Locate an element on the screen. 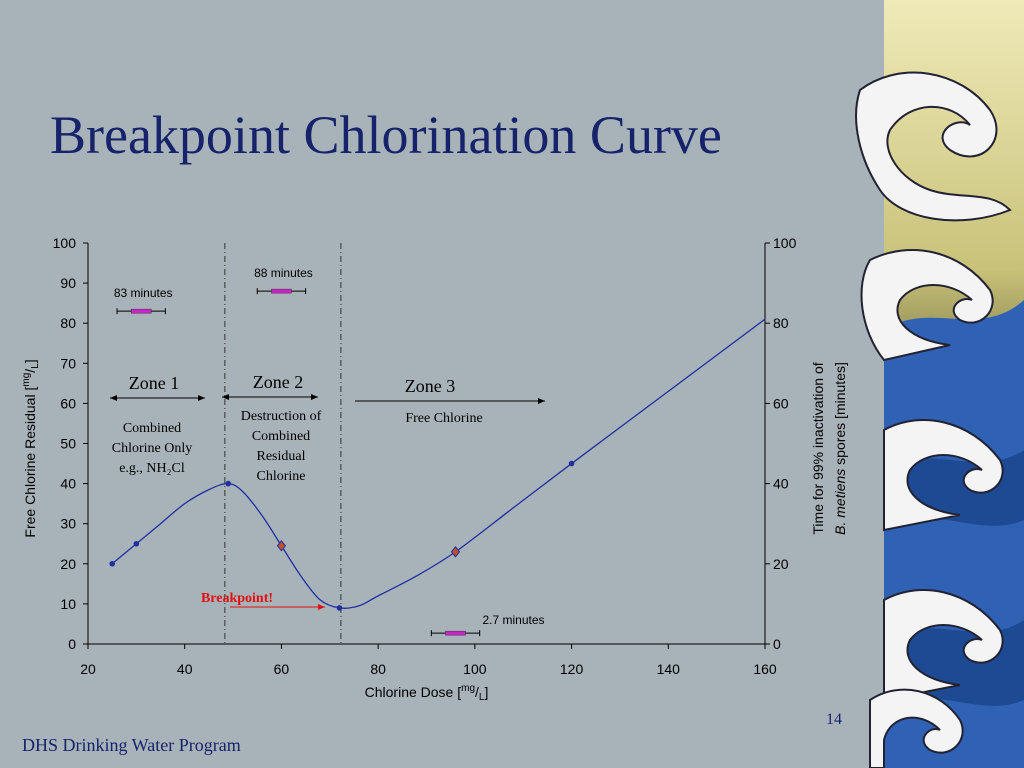  data-label: 83 minutes is located at coordinates (143, 293).